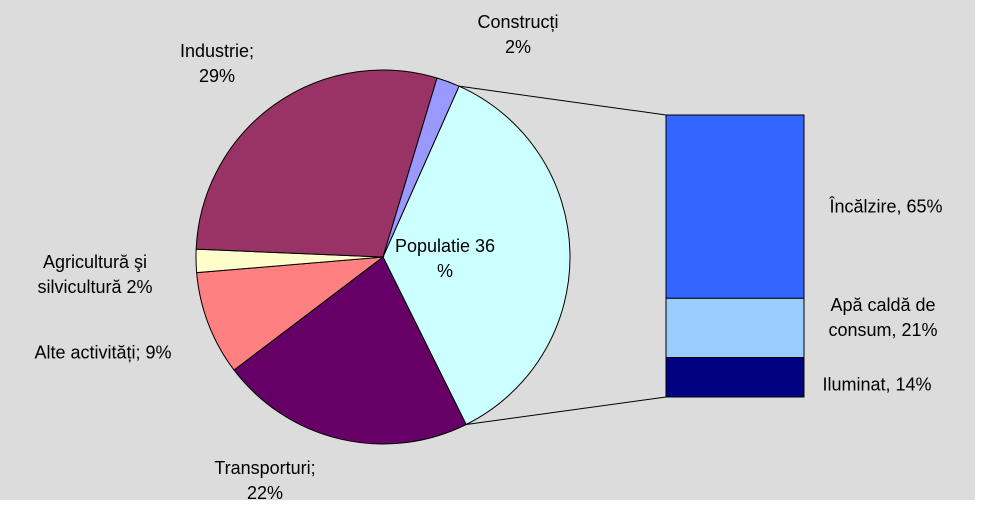  Describe the element at coordinates (466, 258) in the screenshot. I see `label-value: 36 %` at that location.